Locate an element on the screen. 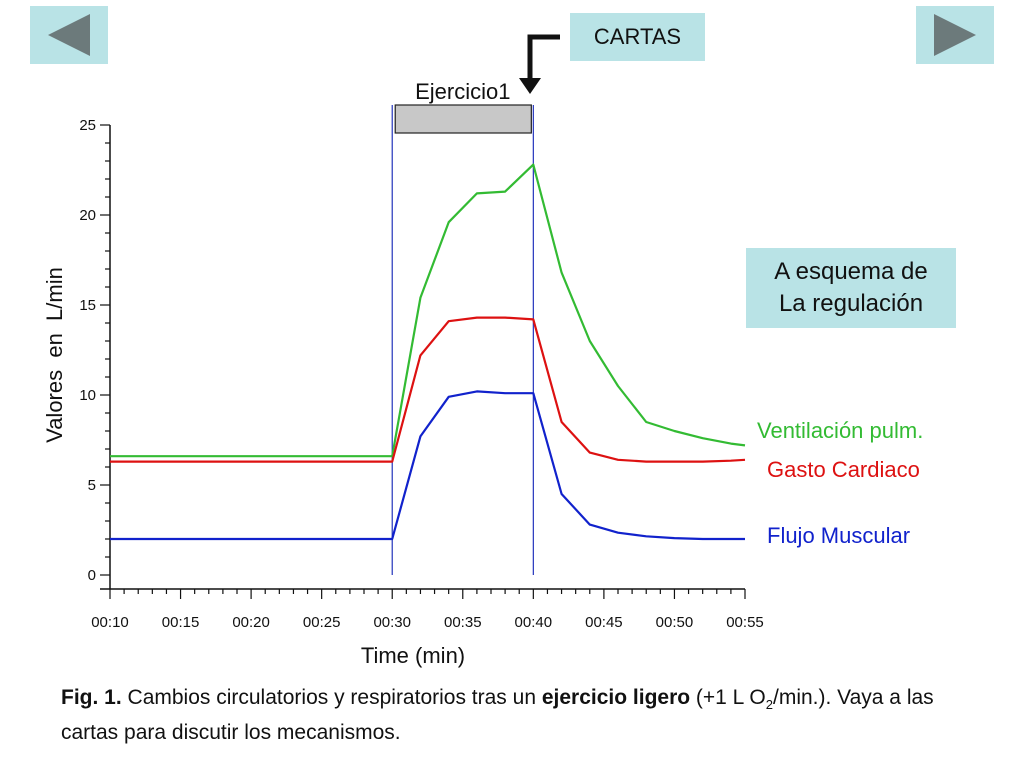 The height and width of the screenshot is (768, 1024). caption-bold-text: ejercicio ligero is located at coordinates (616, 697).